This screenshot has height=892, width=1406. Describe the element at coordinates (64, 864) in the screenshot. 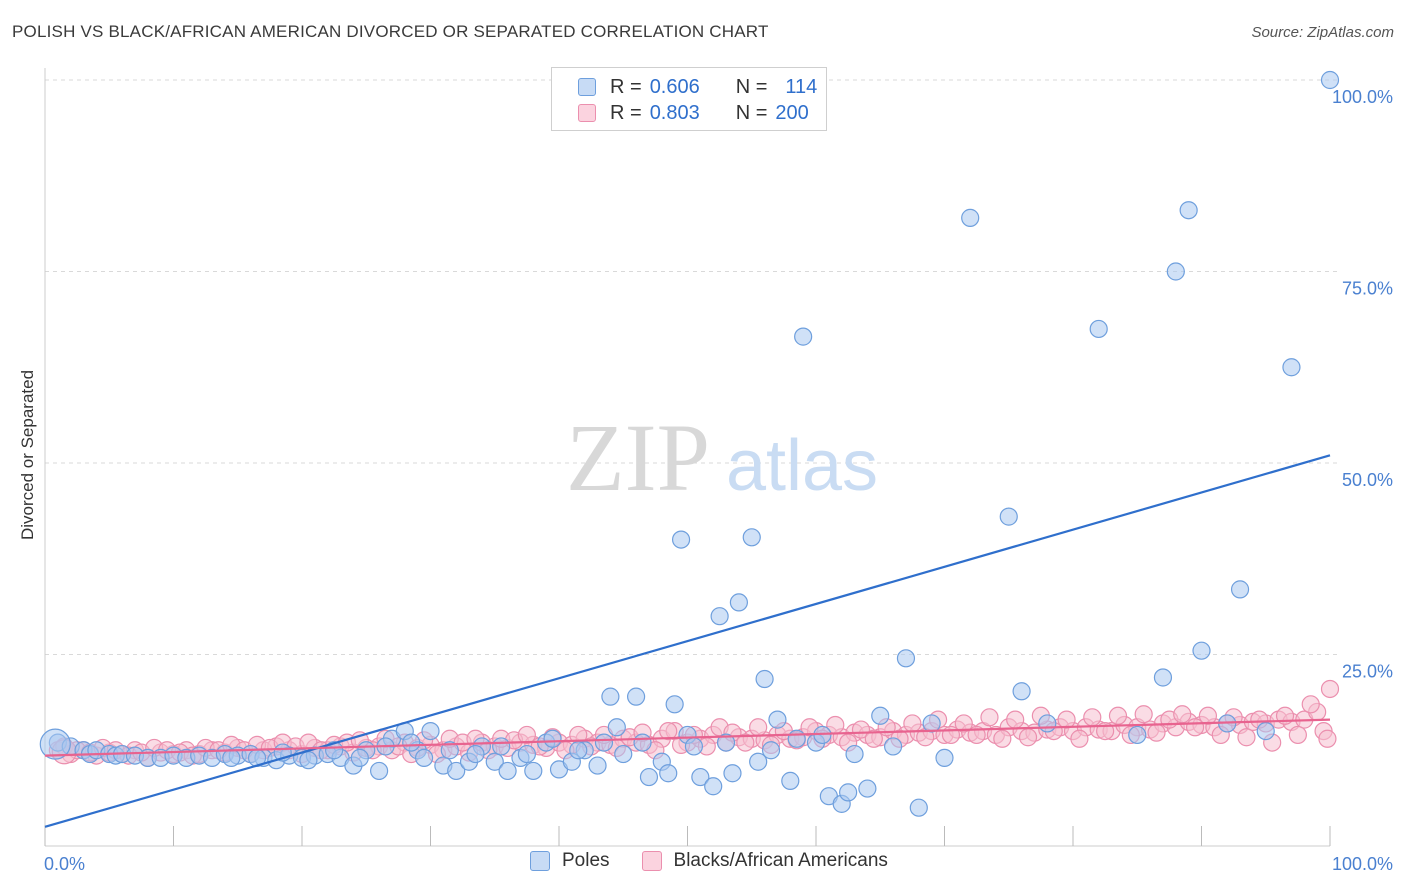

I see `x-tick-label-min: 0.0%` at that location.